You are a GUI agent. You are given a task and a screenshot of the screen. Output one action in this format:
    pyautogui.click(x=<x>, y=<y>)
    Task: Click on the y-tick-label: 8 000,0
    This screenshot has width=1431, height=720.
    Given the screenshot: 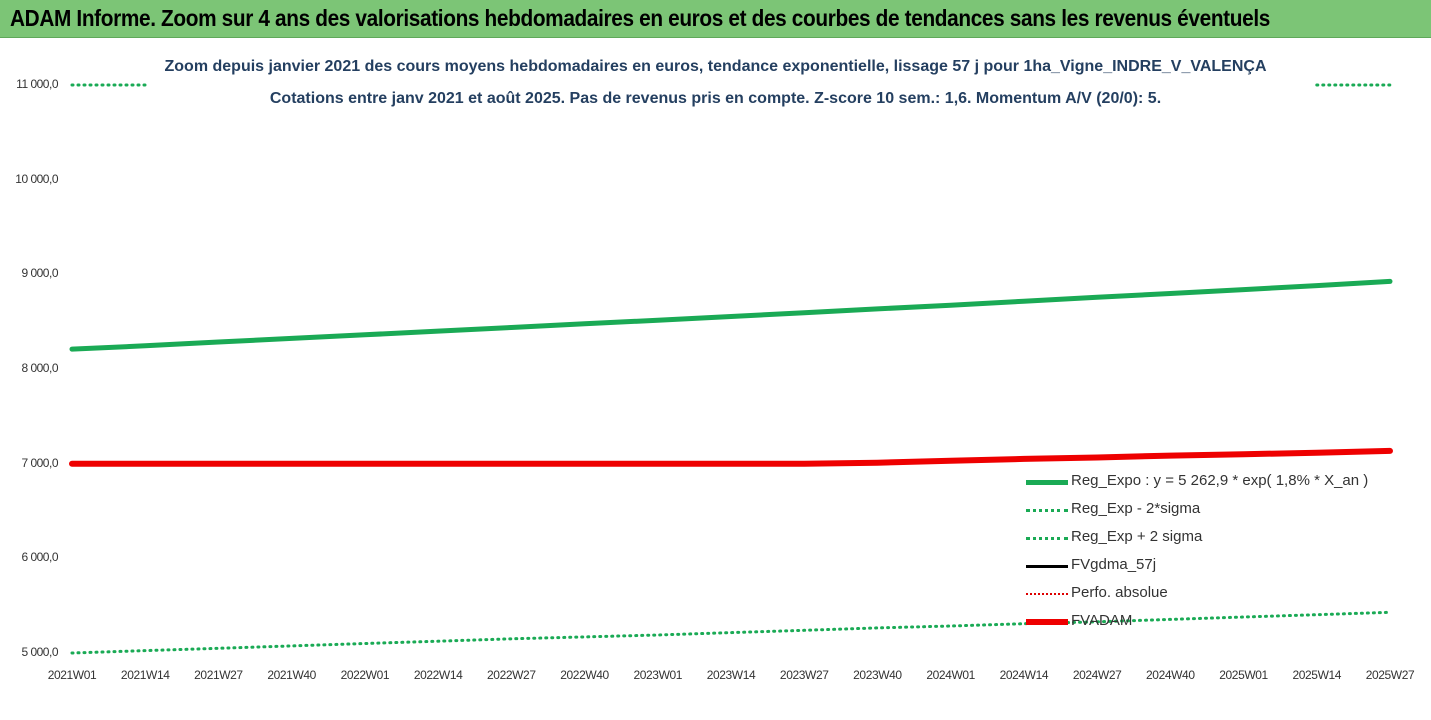 What is the action you would take?
    pyautogui.click(x=39, y=368)
    